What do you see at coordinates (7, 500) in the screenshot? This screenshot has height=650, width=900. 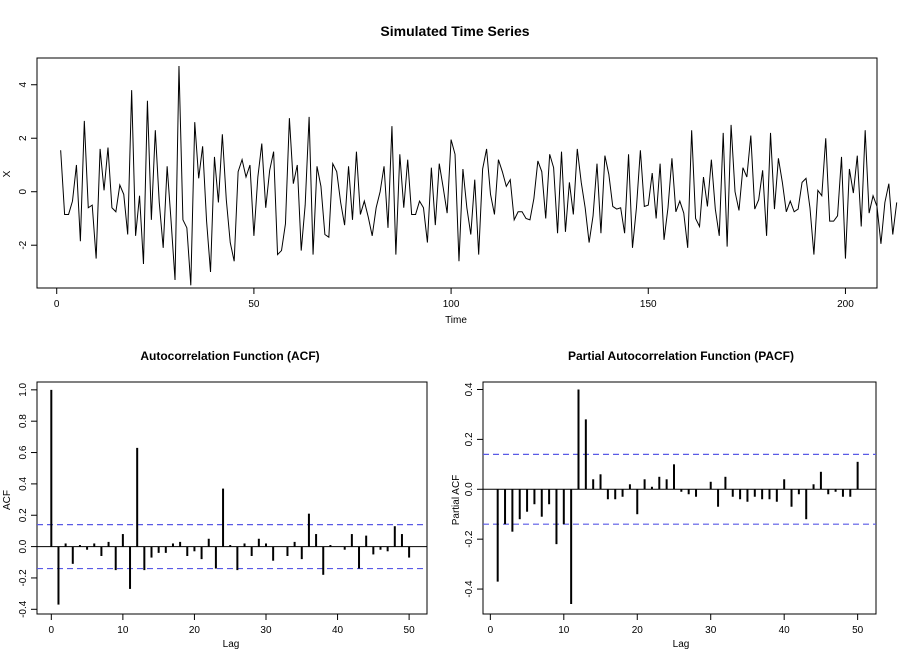 I see `y-axis-label: ACF` at bounding box center [7, 500].